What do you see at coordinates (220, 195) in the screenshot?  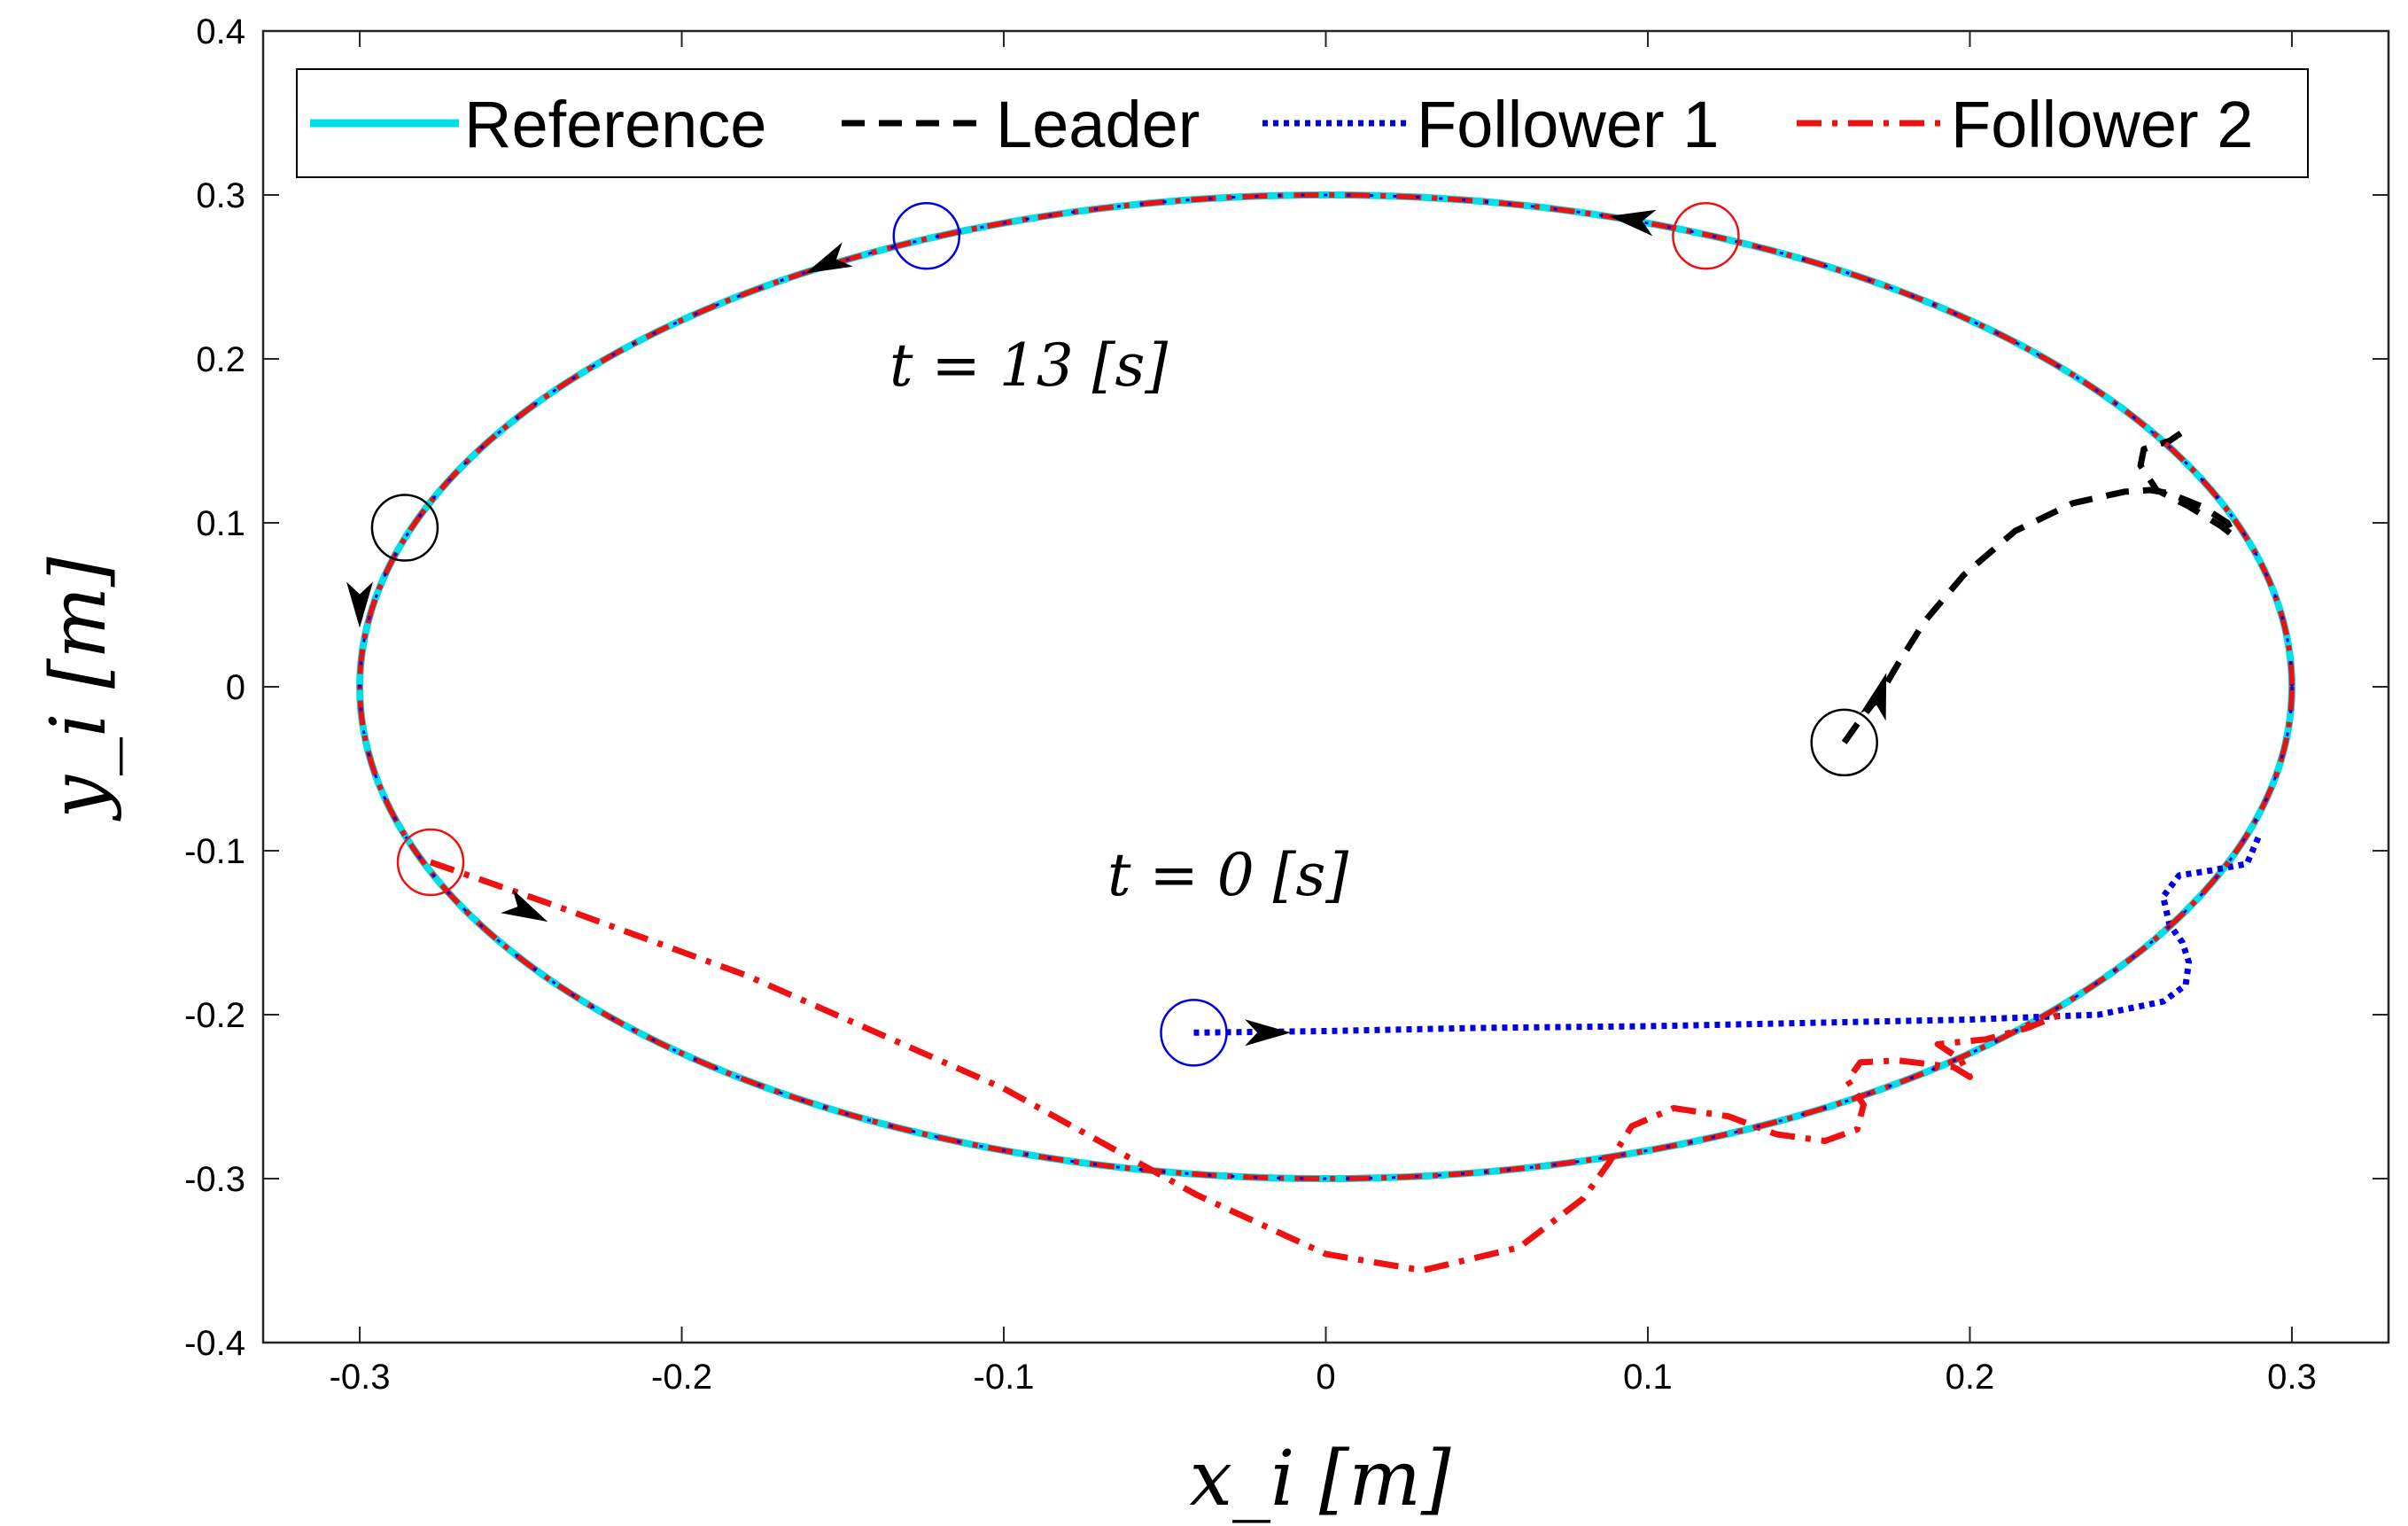 I see `y-tick-label: 0.3` at bounding box center [220, 195].